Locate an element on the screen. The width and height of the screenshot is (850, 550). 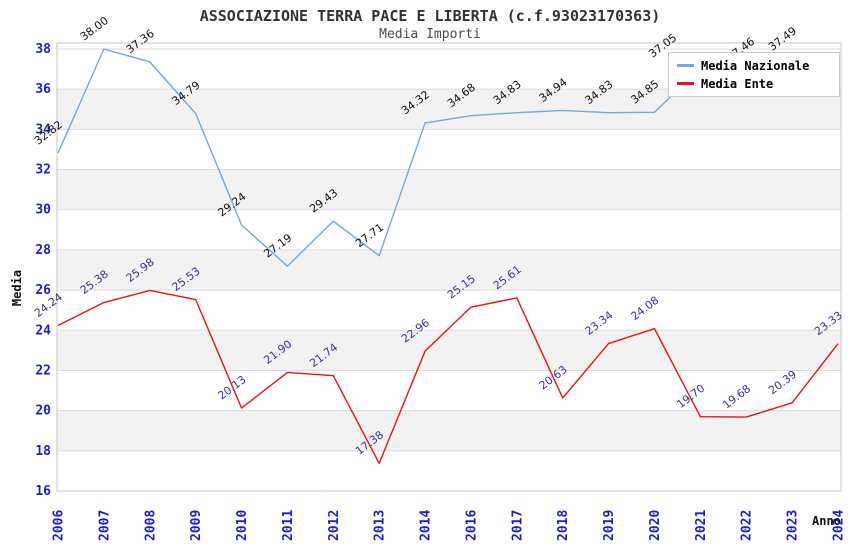
data-label: 24.08 is located at coordinates (644, 308).